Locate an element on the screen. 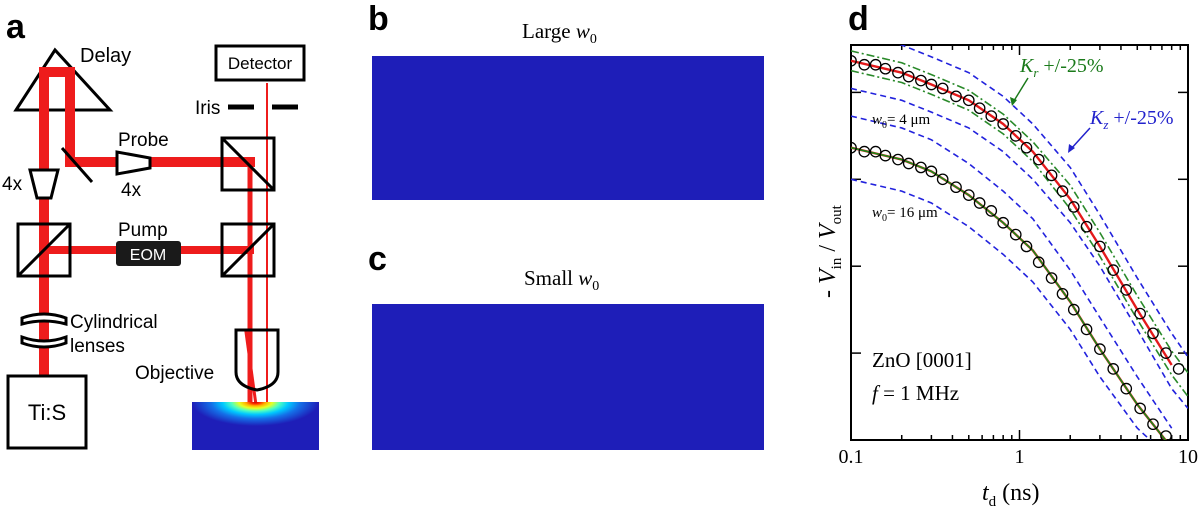  eom-label: EOM is located at coordinates (148, 255).